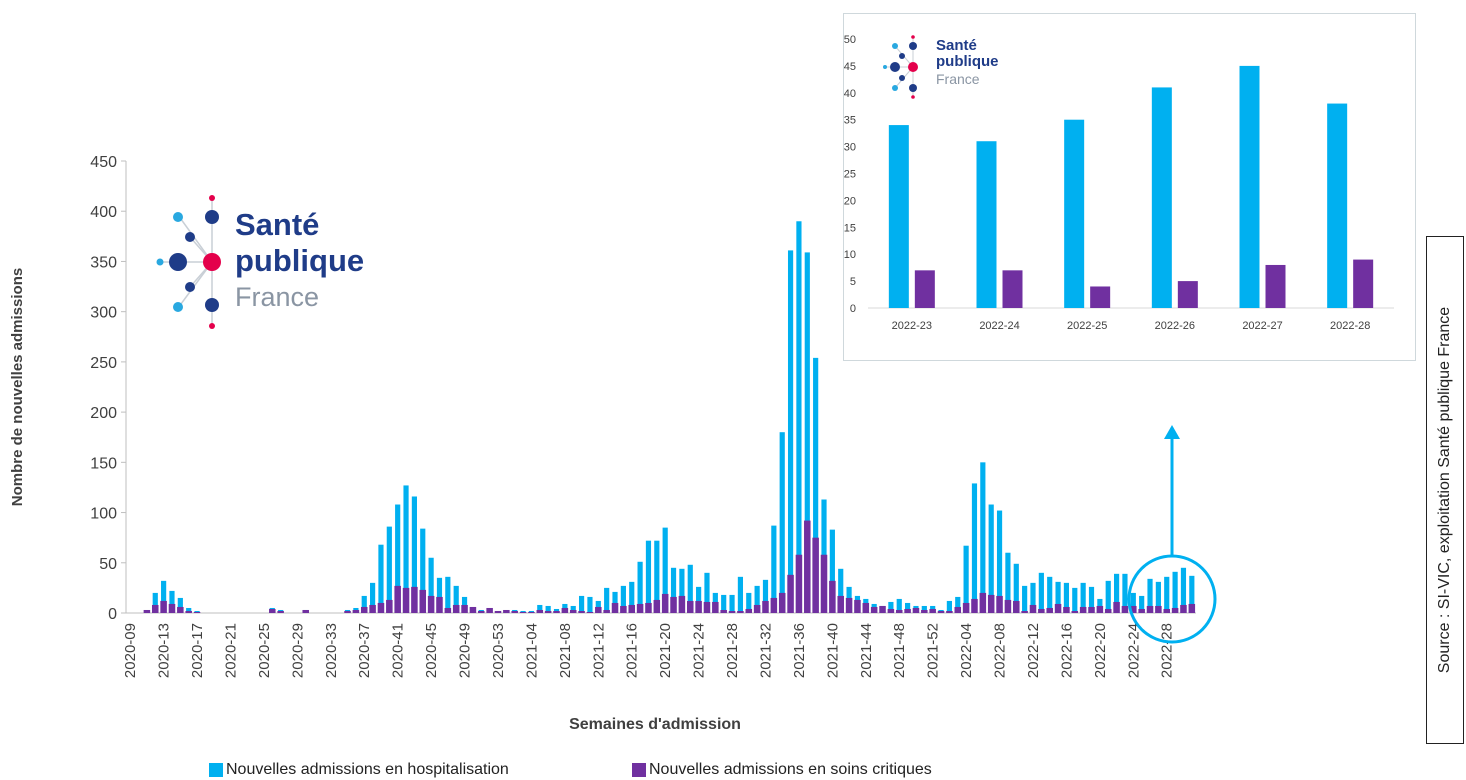 The height and width of the screenshot is (780, 1466). Describe the element at coordinates (866, 650) in the screenshot. I see `x-tick-label: 2021-44` at that location.